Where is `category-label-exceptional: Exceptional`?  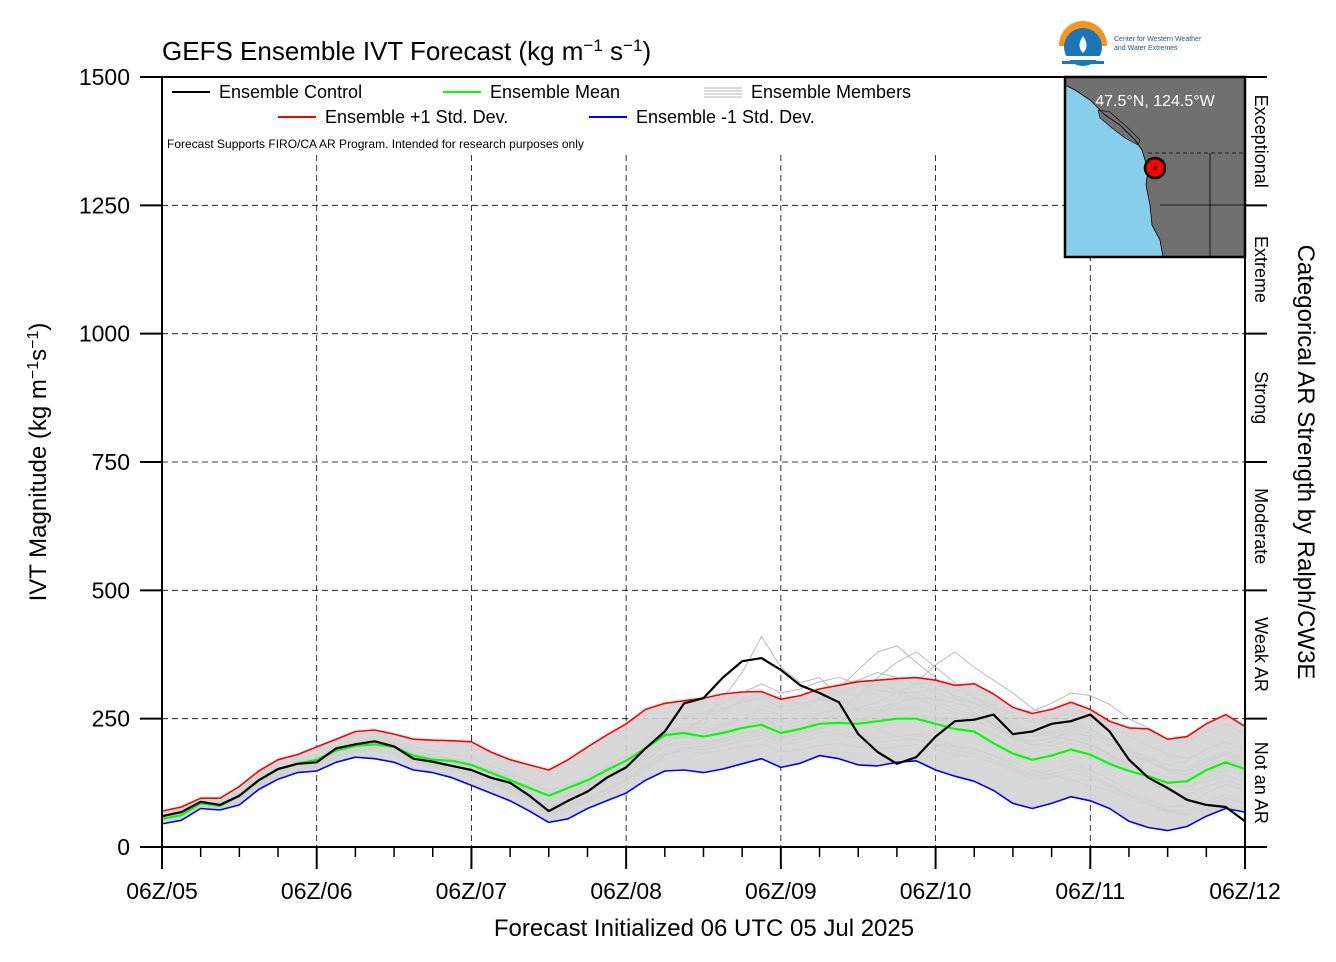 category-label-exceptional: Exceptional is located at coordinates (1261, 141).